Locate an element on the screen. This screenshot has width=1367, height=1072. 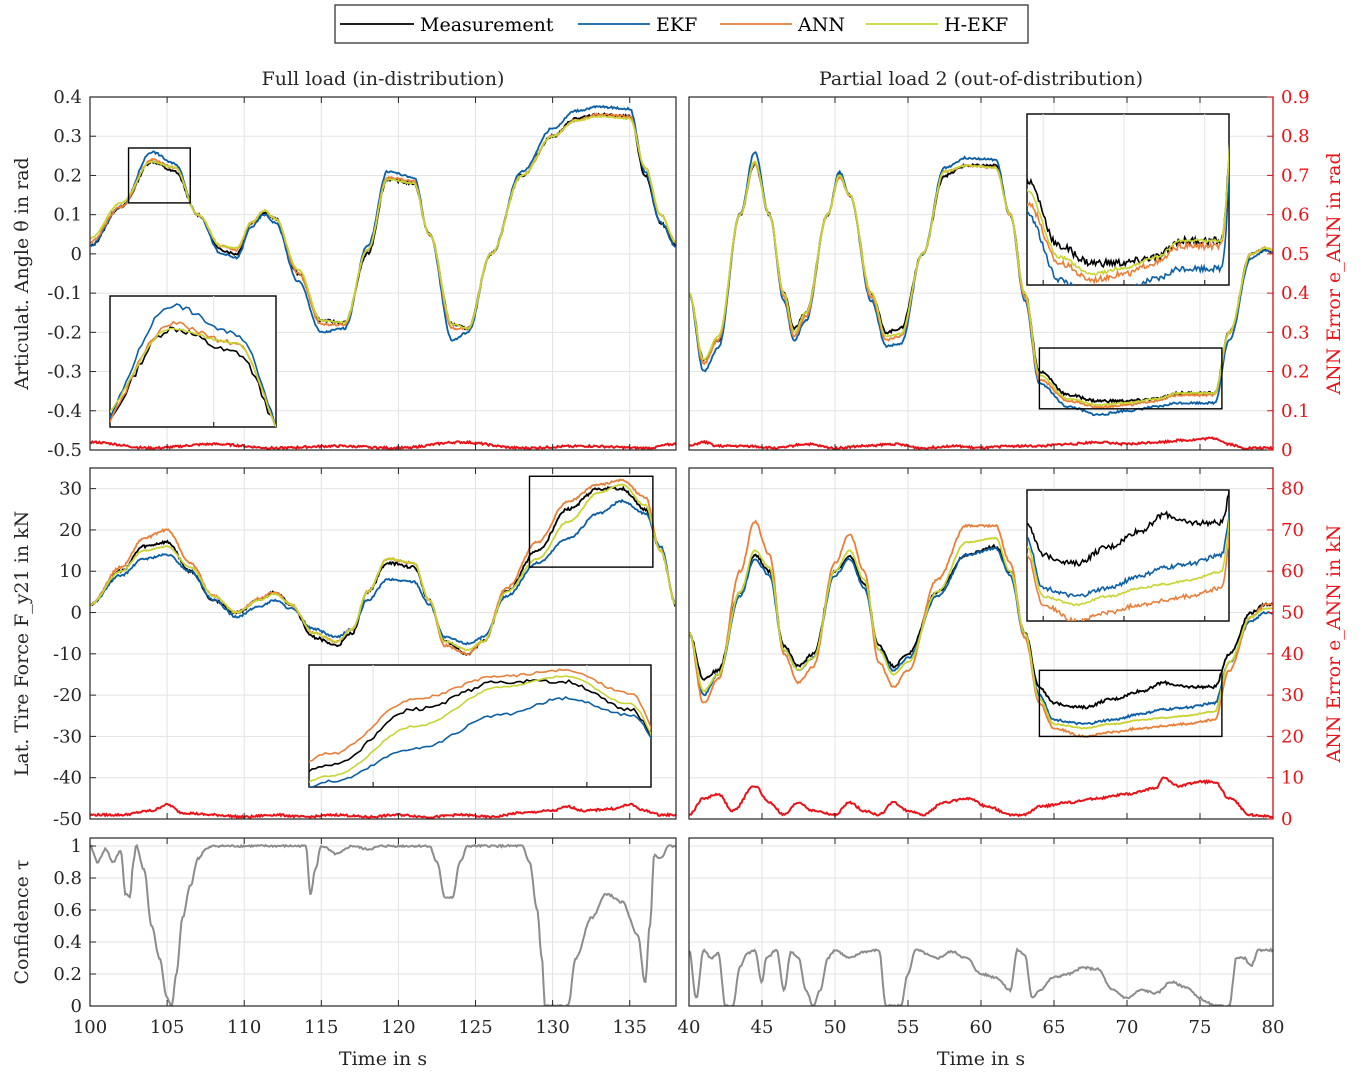
x-tick-label: 100 is located at coordinates (90, 1027).